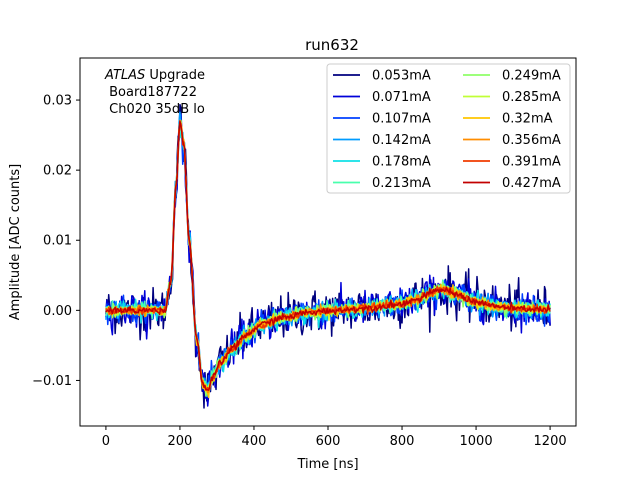  I want to click on y-axis: −0.01 0.00 0.01 0.02 0.03, so click(56, 241).